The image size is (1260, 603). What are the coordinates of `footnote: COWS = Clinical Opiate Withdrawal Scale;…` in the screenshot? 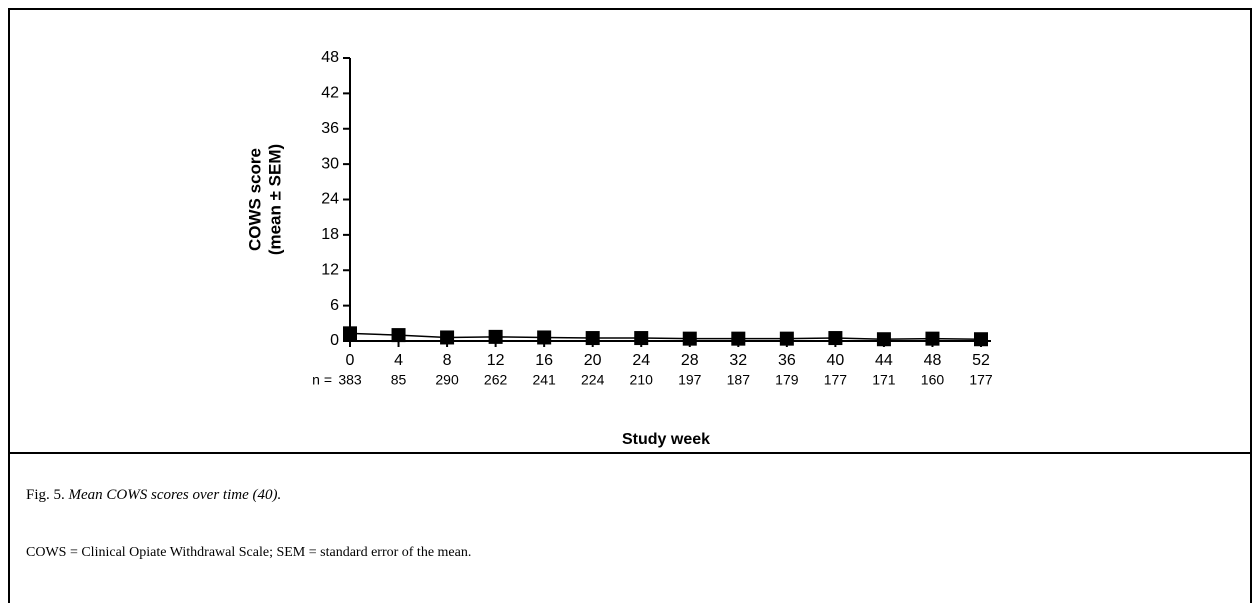 It's located at (249, 552).